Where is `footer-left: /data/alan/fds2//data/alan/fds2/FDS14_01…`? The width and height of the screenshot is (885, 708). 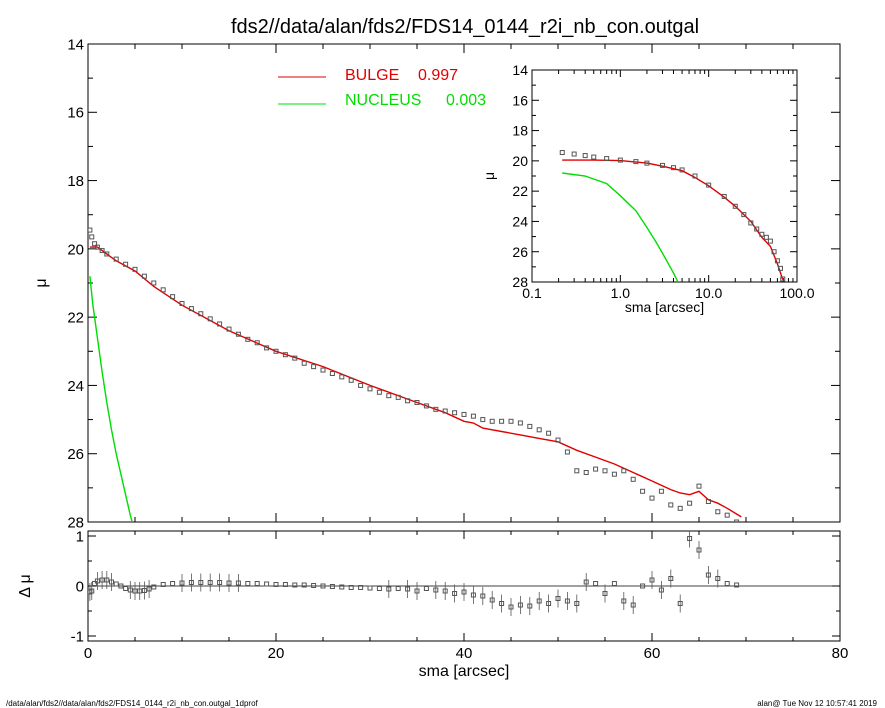
footer-left: /data/alan/fds2//data/alan/fds2/FDS14_01… is located at coordinates (132, 703).